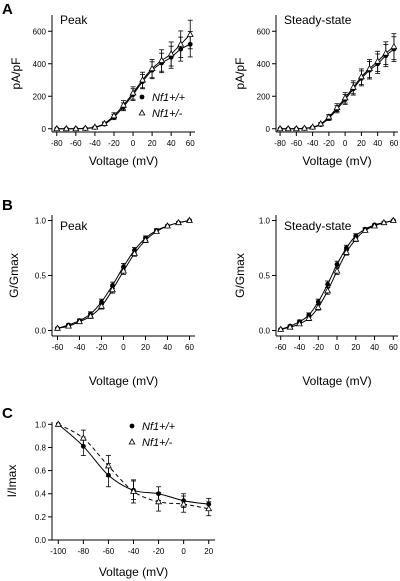 This screenshot has height=581, width=400. What do you see at coordinates (41, 471) in the screenshot?
I see `y-tick-label: 0.6` at bounding box center [41, 471].